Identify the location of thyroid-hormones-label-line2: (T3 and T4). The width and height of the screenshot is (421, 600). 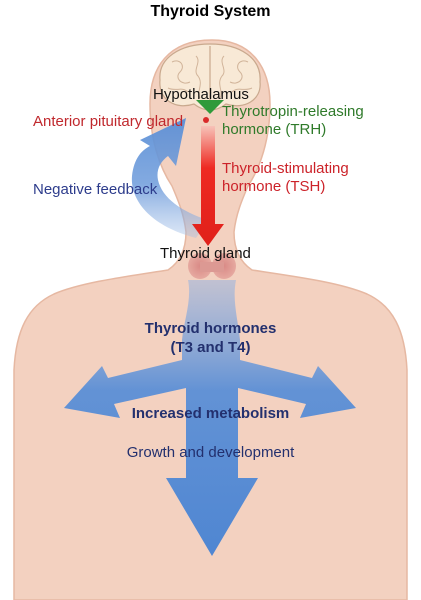
(210, 347).